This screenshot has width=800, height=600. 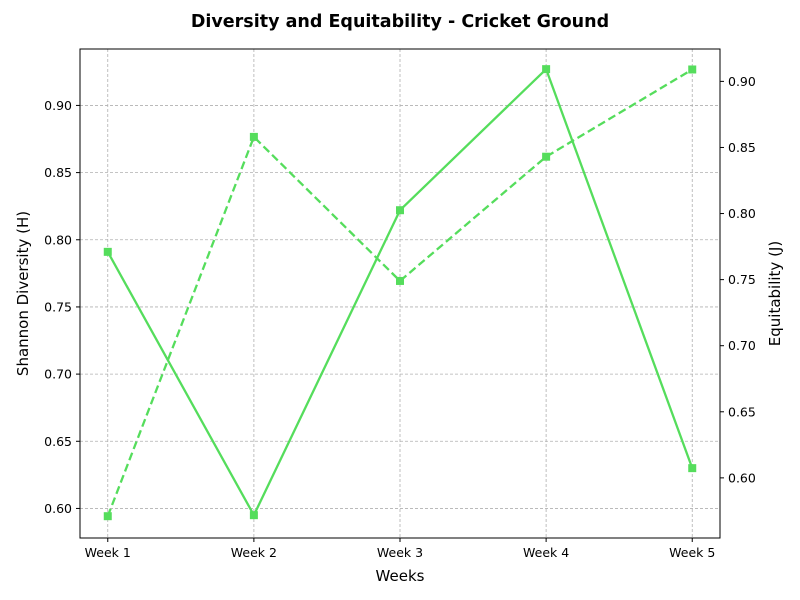 I want to click on right-y-tick-label: 0.80, so click(x=742, y=213).